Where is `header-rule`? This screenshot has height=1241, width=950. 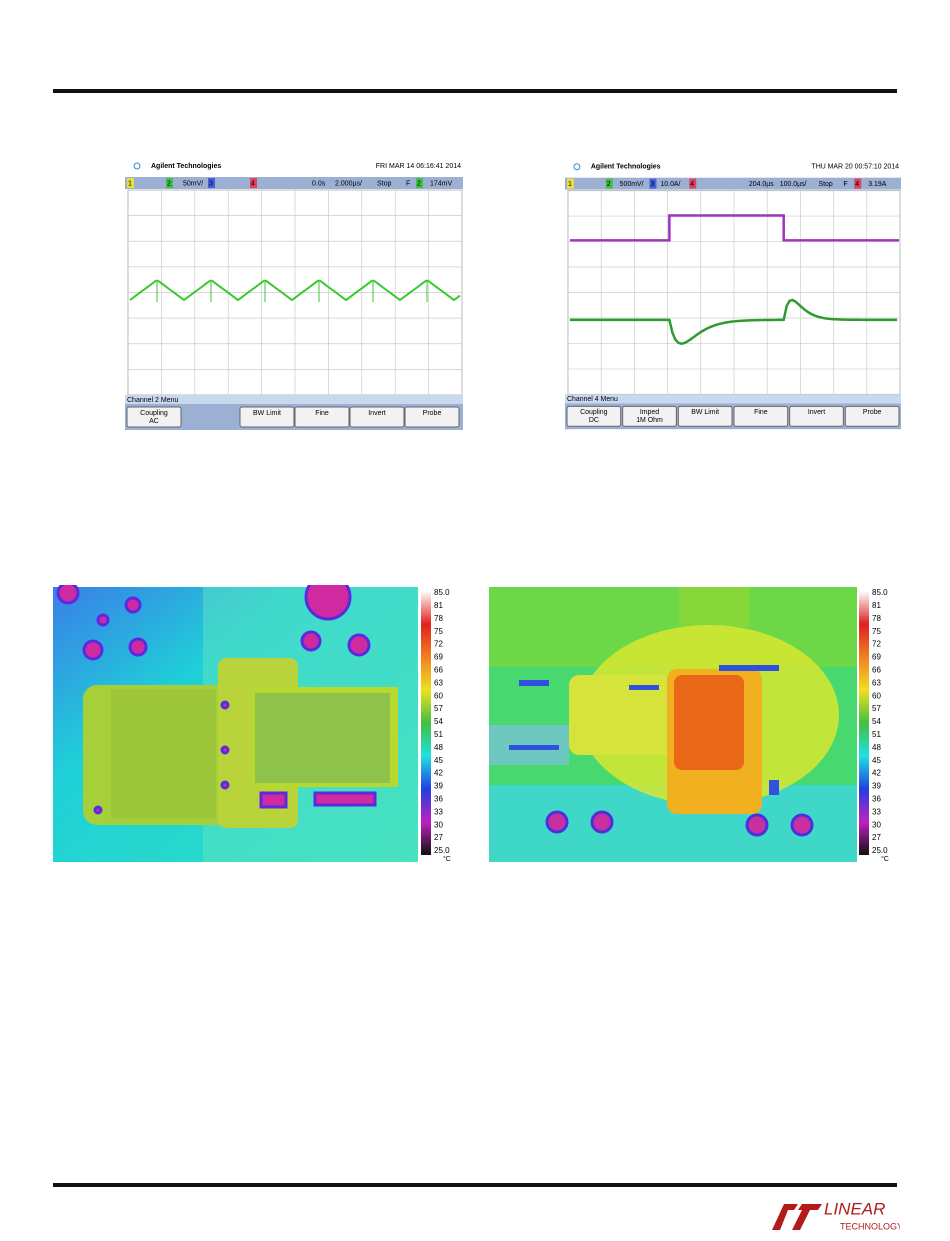 header-rule is located at coordinates (475, 91).